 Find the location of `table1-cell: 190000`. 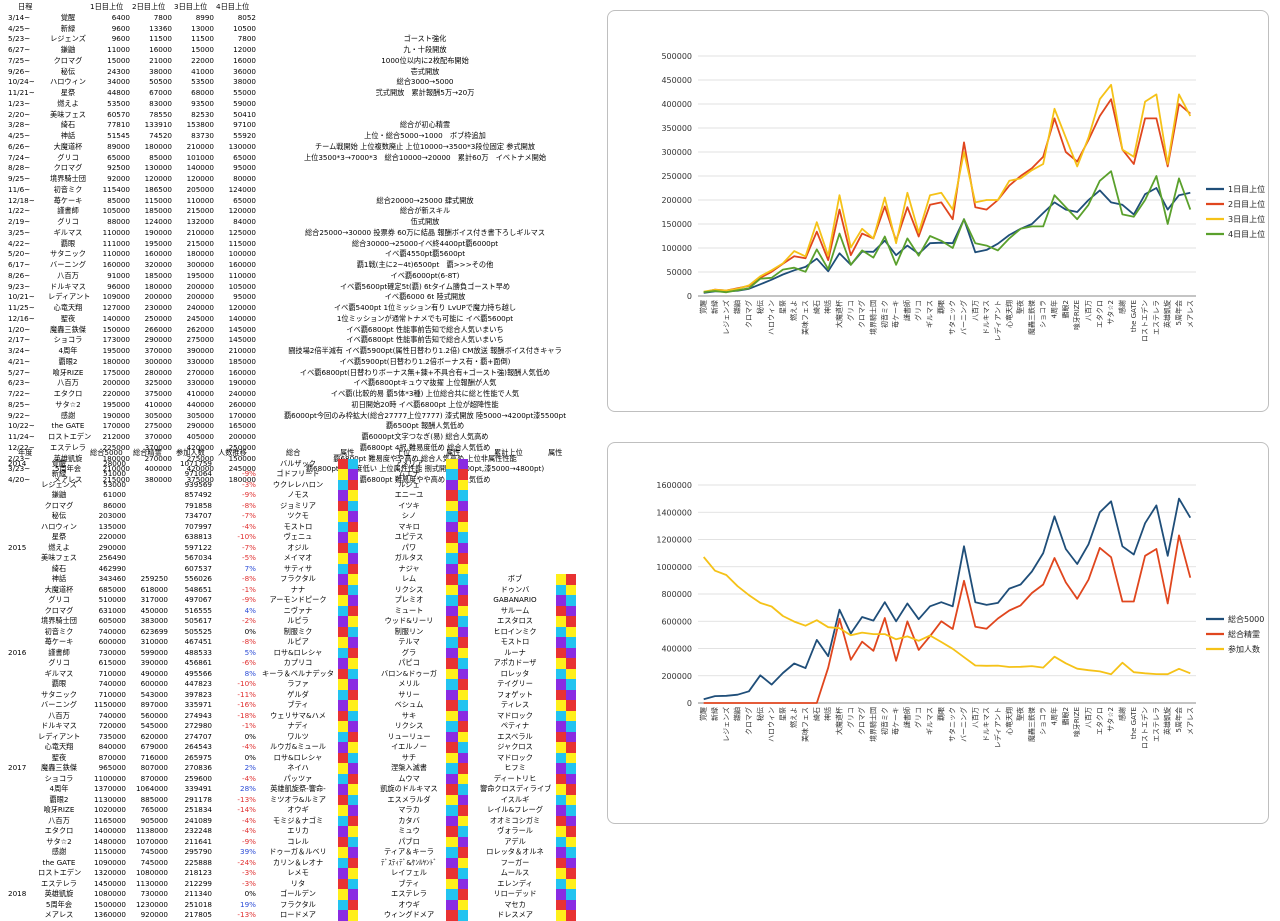

table1-cell: 190000 is located at coordinates (116, 415).